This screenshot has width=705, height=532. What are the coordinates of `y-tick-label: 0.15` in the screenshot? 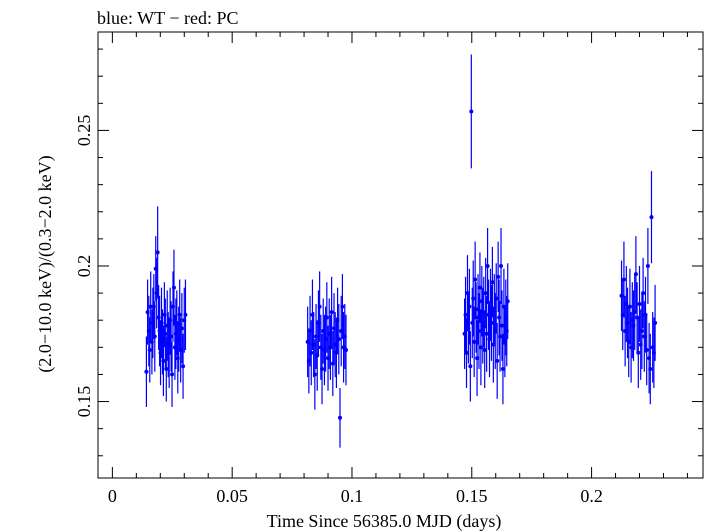 It's located at (84, 402).